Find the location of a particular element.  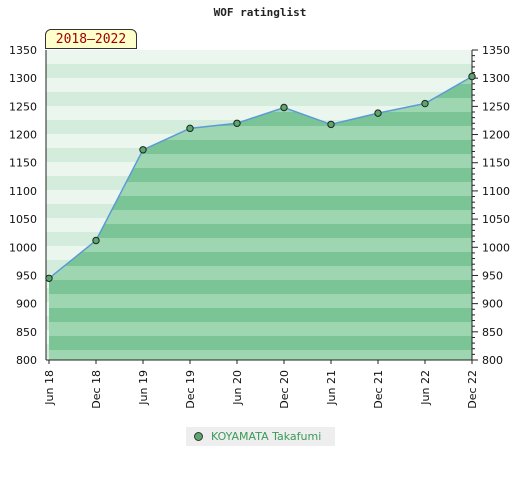

y-tick-label-right: 1250 is located at coordinates (496, 106).